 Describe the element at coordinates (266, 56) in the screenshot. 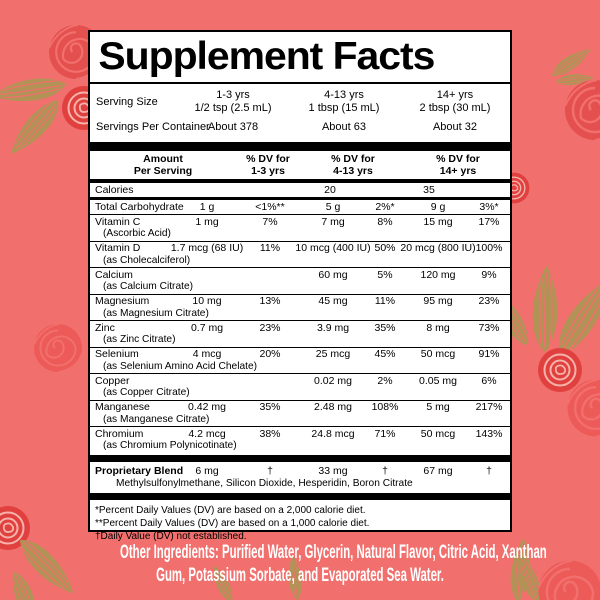

I see `label-title: Supplement Facts` at that location.